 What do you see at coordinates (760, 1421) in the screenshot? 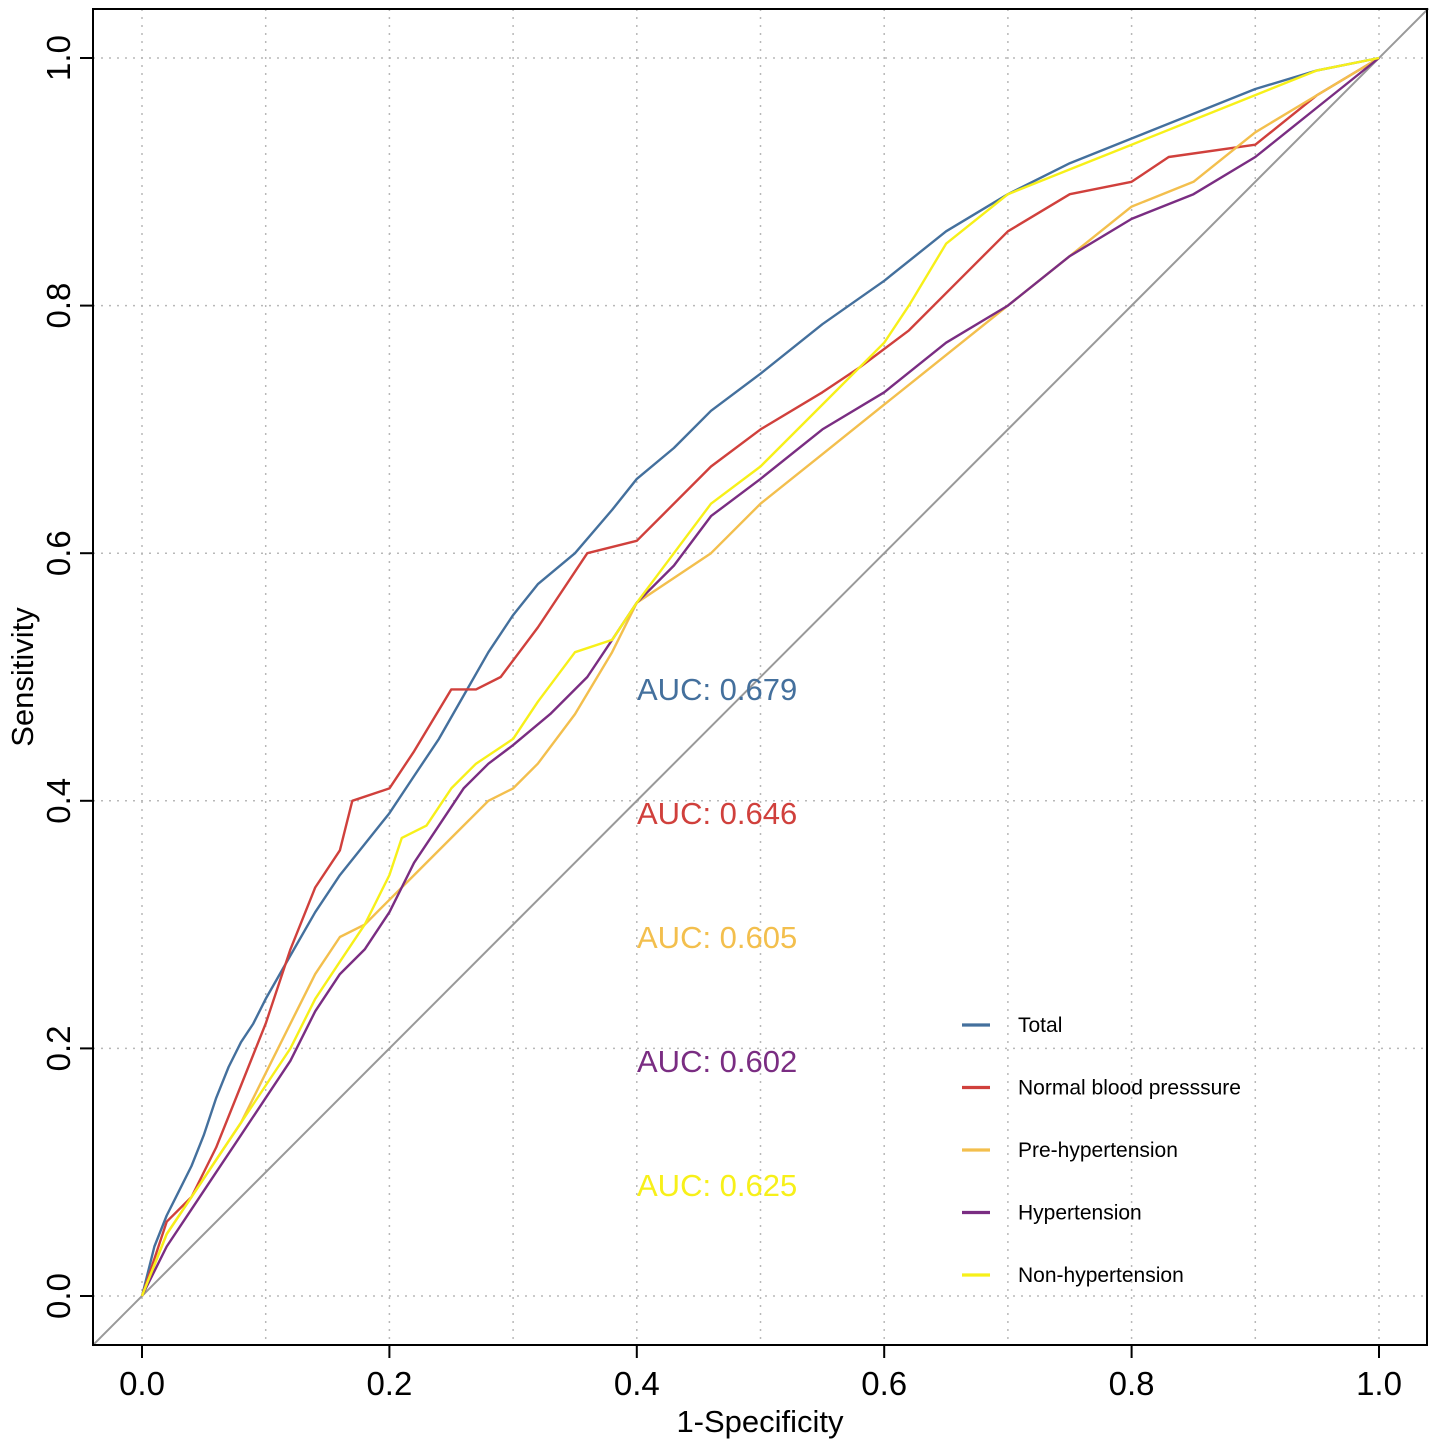
I see `x-axis-title: 1-Specificity` at bounding box center [760, 1421].